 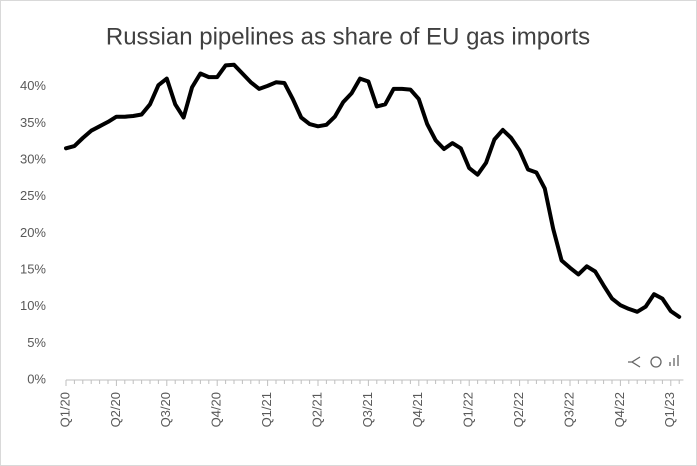 I want to click on y-tick-label: 20%, so click(x=33, y=232).